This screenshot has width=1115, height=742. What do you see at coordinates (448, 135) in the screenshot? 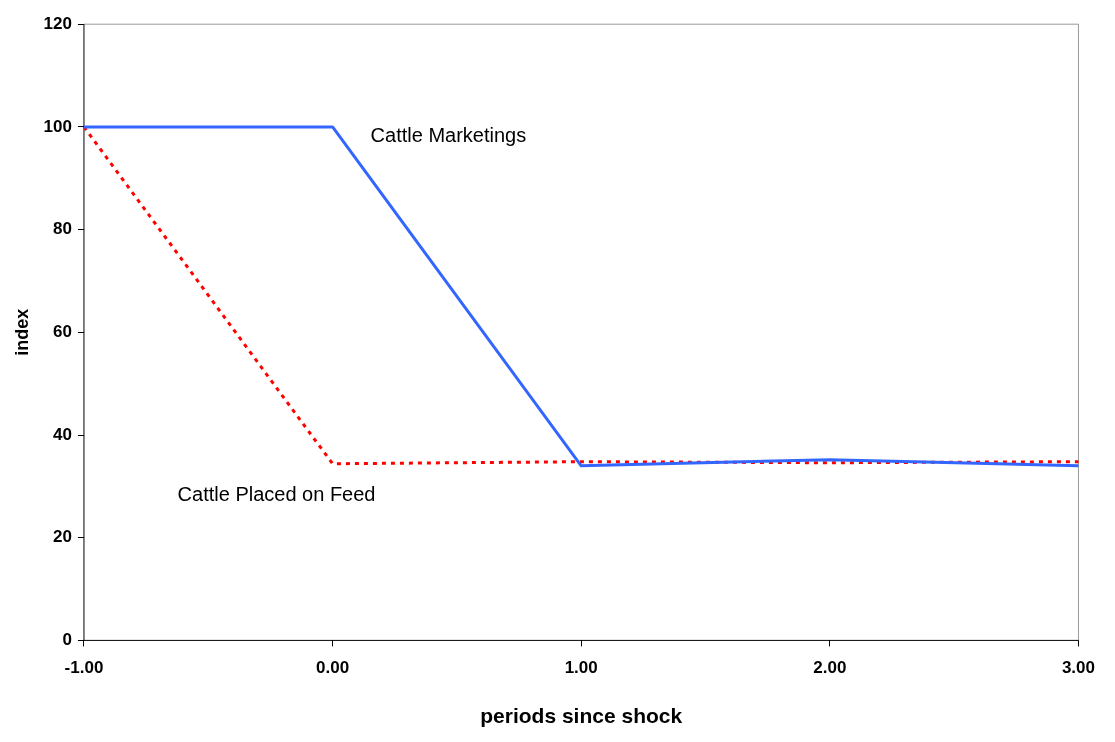
I see `series-label: Cattle Marketings` at bounding box center [448, 135].